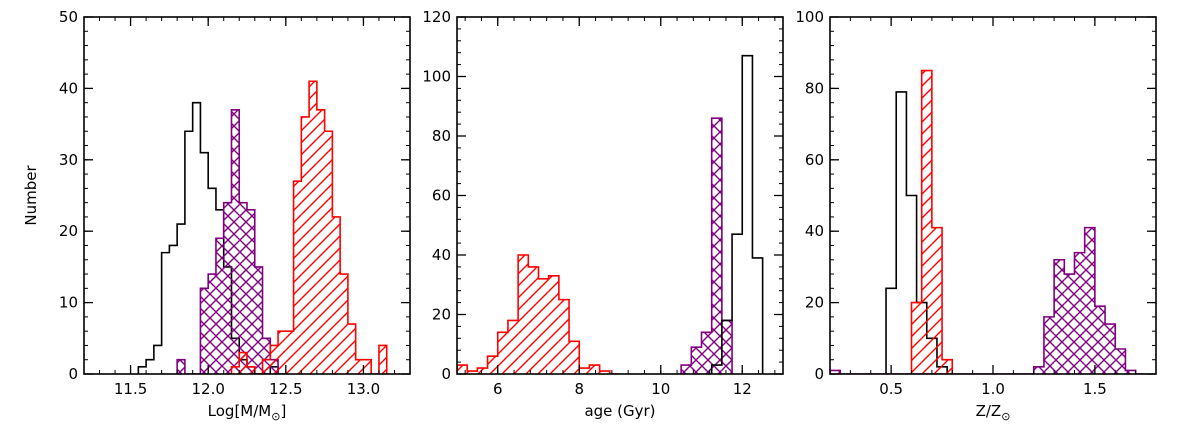  I want to click on x-tick-label: 0.5, so click(891, 389).